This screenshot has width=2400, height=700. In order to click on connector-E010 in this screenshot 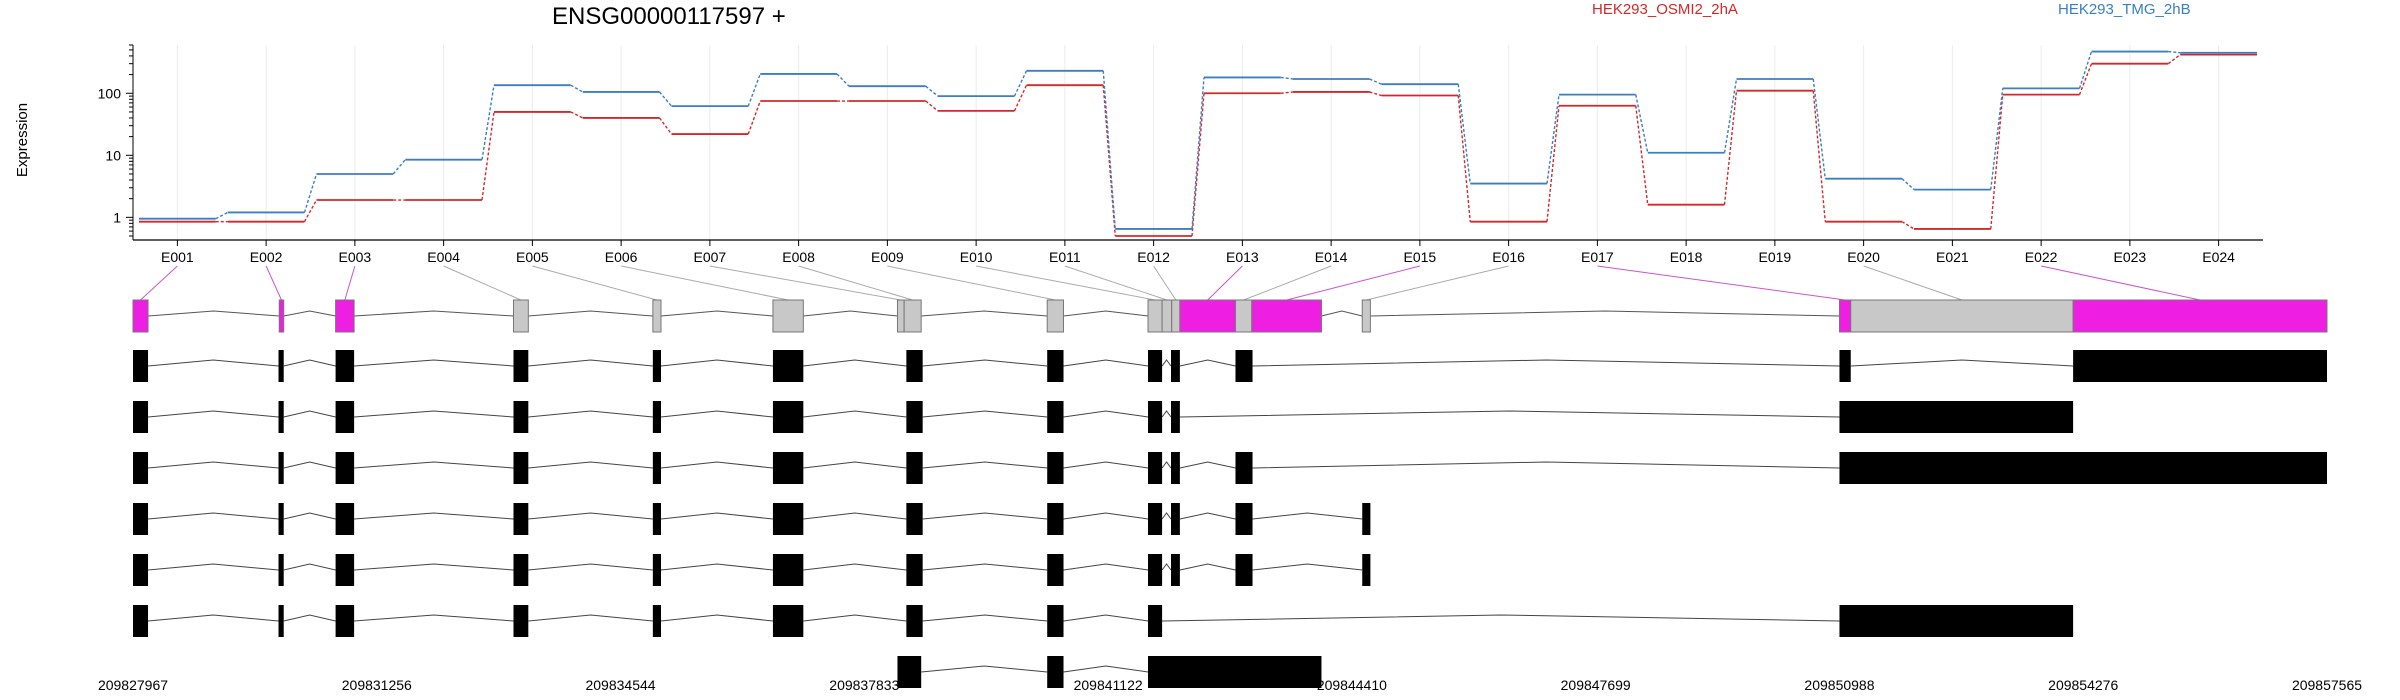, I will do `click(1066, 283)`.